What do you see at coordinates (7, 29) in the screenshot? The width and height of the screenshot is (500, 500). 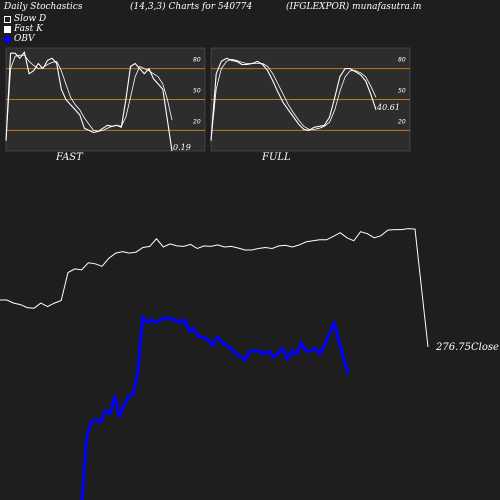 I see `legend-swatch-fast-k` at bounding box center [7, 29].